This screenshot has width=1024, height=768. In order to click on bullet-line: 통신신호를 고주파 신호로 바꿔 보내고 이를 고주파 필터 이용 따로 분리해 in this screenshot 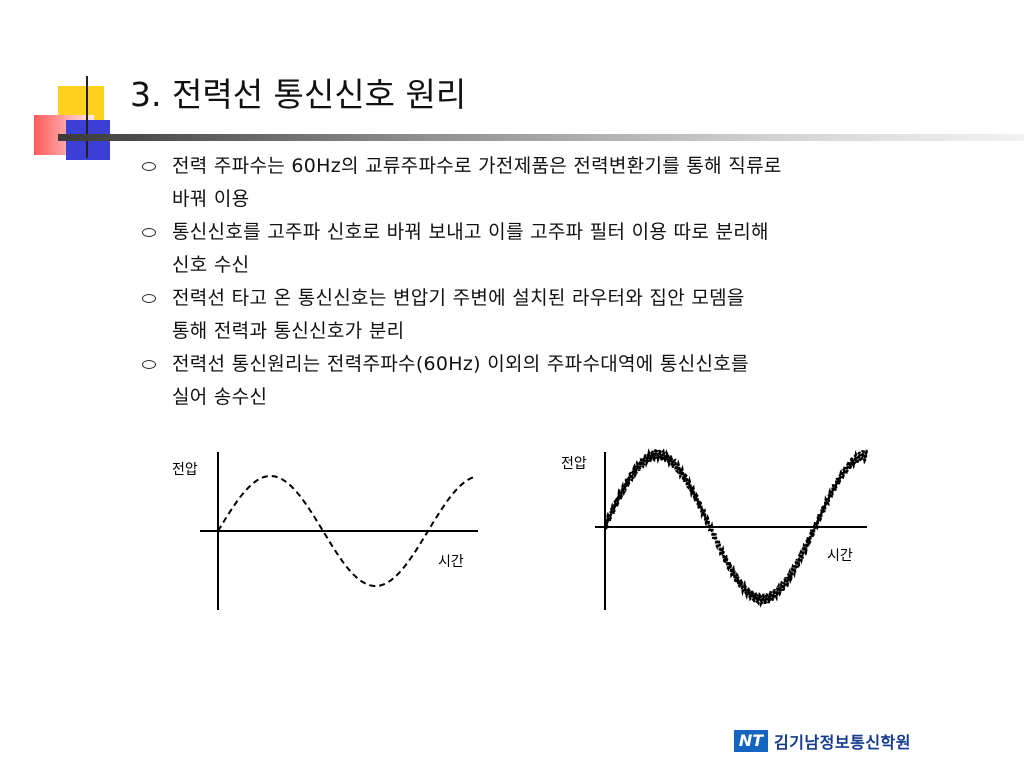, I will do `click(470, 232)`.